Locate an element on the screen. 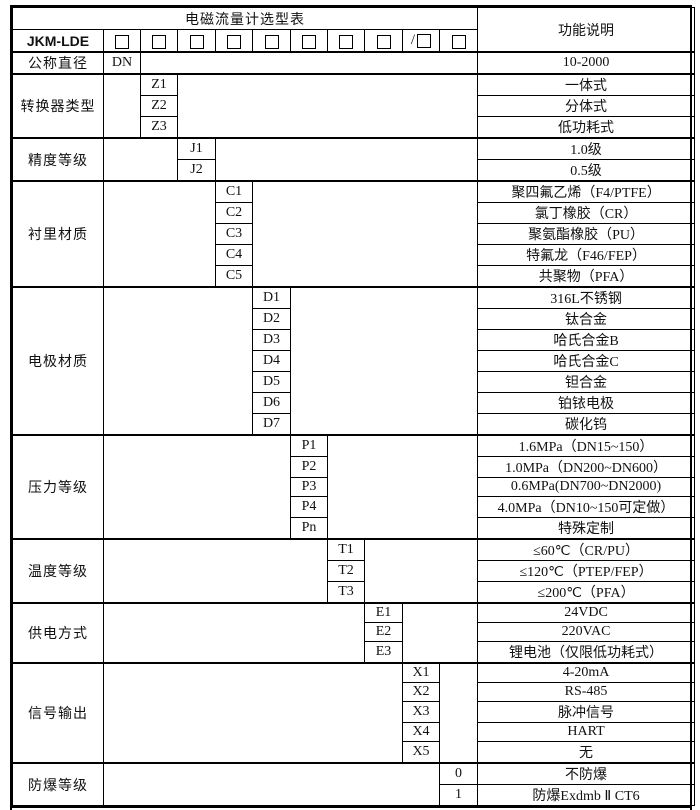 Image resolution: width=700 pixels, height=810 pixels. category-label-power: 供电方式 is located at coordinates (58, 633).